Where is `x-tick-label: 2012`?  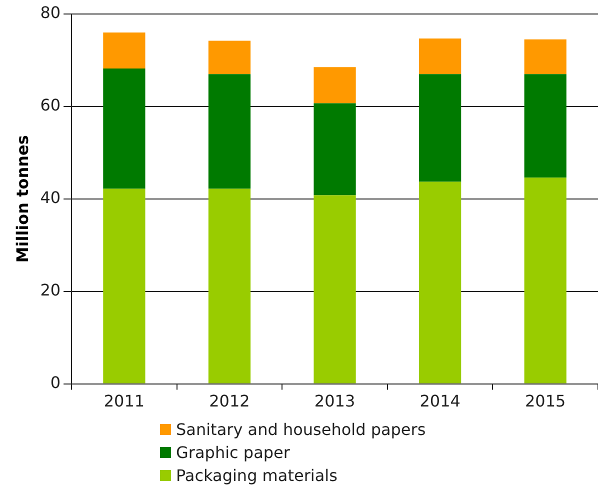
x-tick-label: 2012 is located at coordinates (229, 401).